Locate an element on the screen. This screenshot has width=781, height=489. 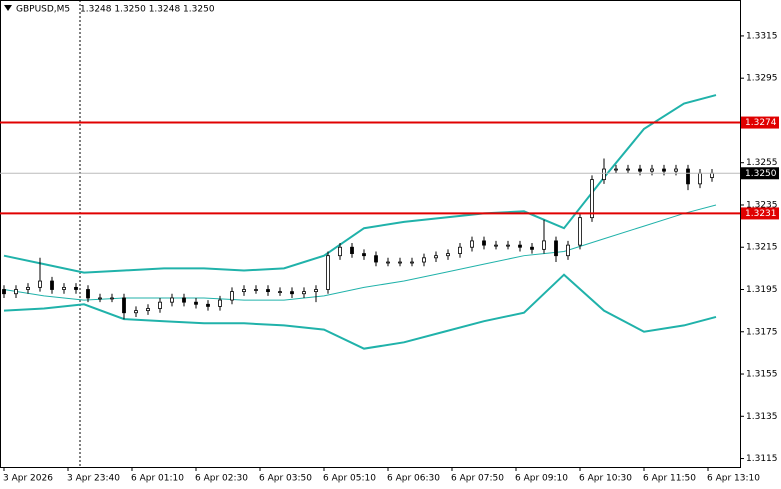
y-tick-label: 1.3255 is located at coordinates (762, 163).